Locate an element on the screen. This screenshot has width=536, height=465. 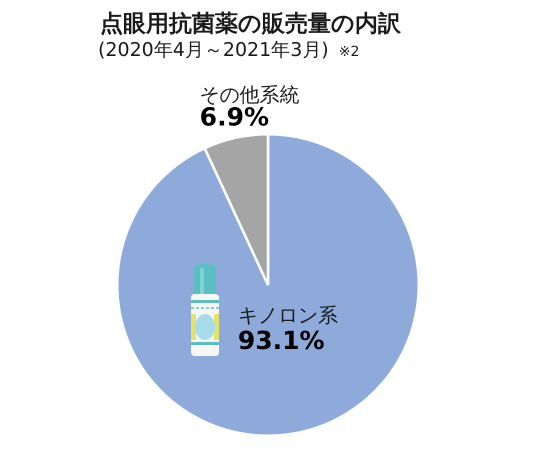
chart-title: 点眼用抗菌薬の販売量の内訳 is located at coordinates (250, 24).